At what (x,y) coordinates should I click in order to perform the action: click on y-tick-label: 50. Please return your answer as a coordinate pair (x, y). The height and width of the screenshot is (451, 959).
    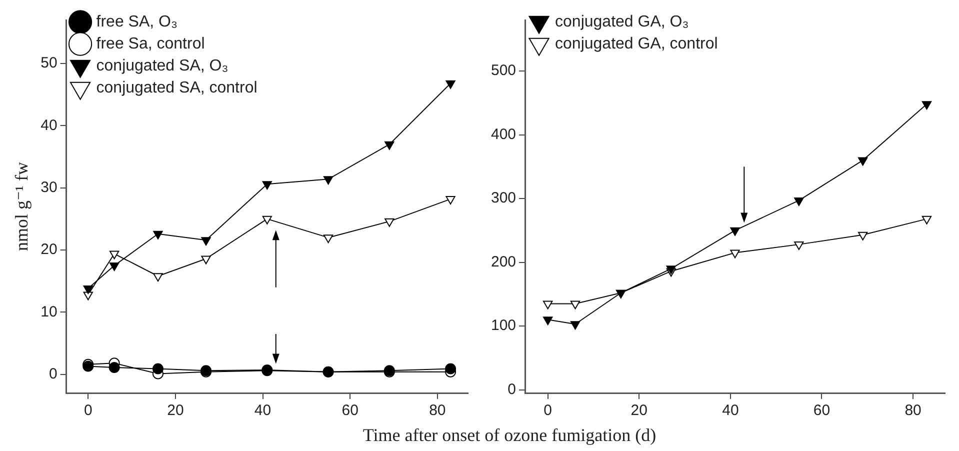
    Looking at the image, I should click on (49, 63).